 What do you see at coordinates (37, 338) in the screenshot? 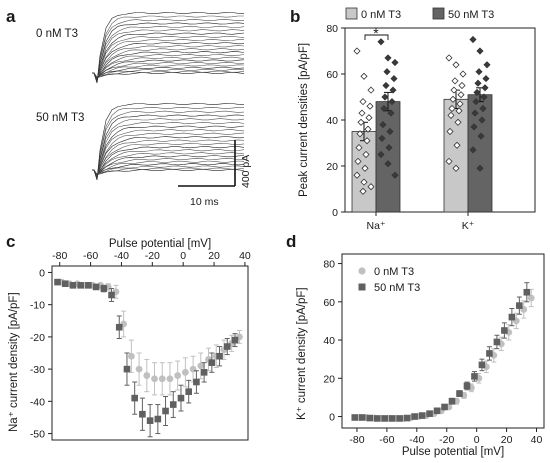
I see `y-tick-label: -20` at bounding box center [37, 338].